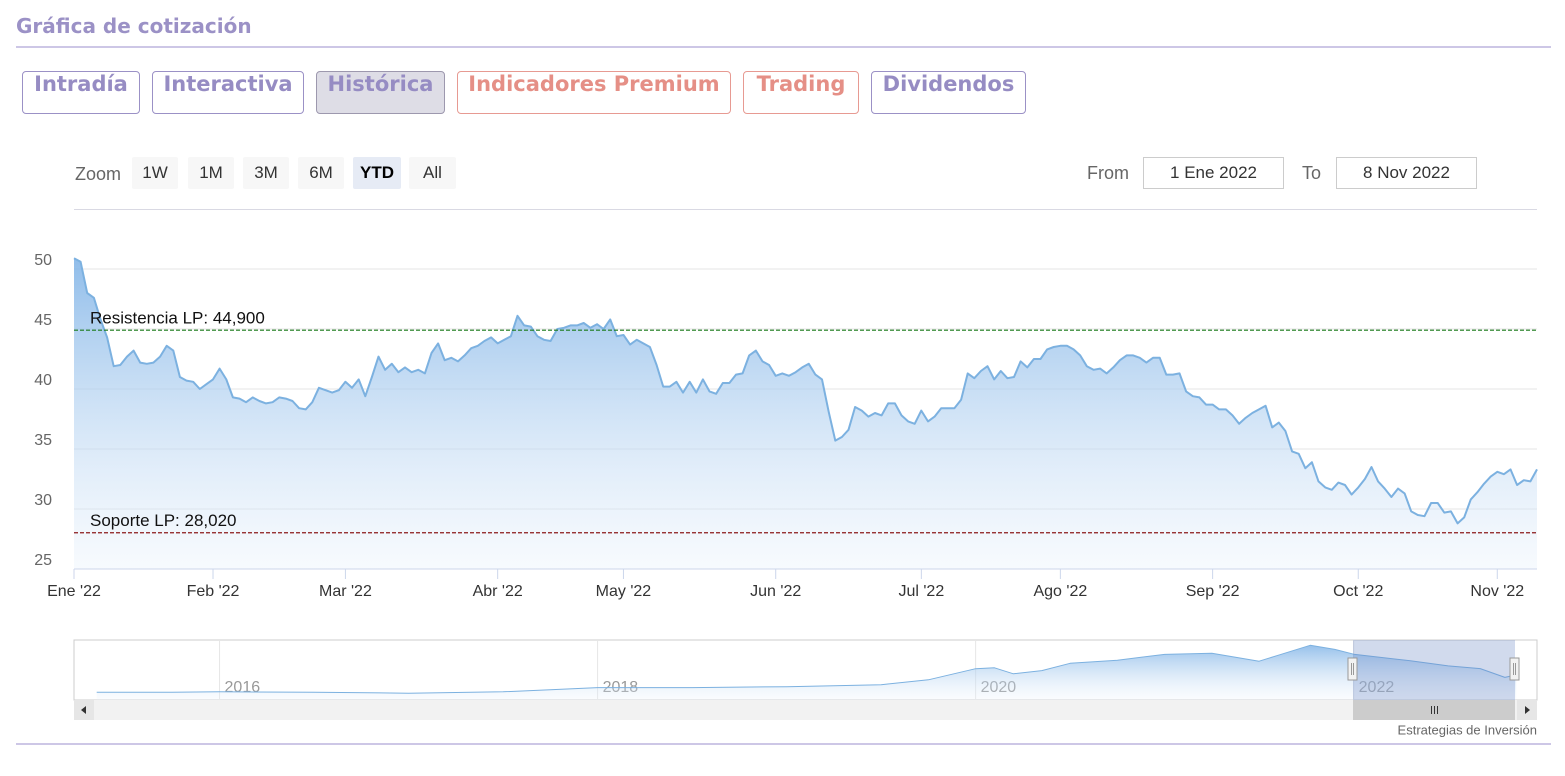 This screenshot has height=776, width=1565. I want to click on zoom-button: All, so click(432, 173).